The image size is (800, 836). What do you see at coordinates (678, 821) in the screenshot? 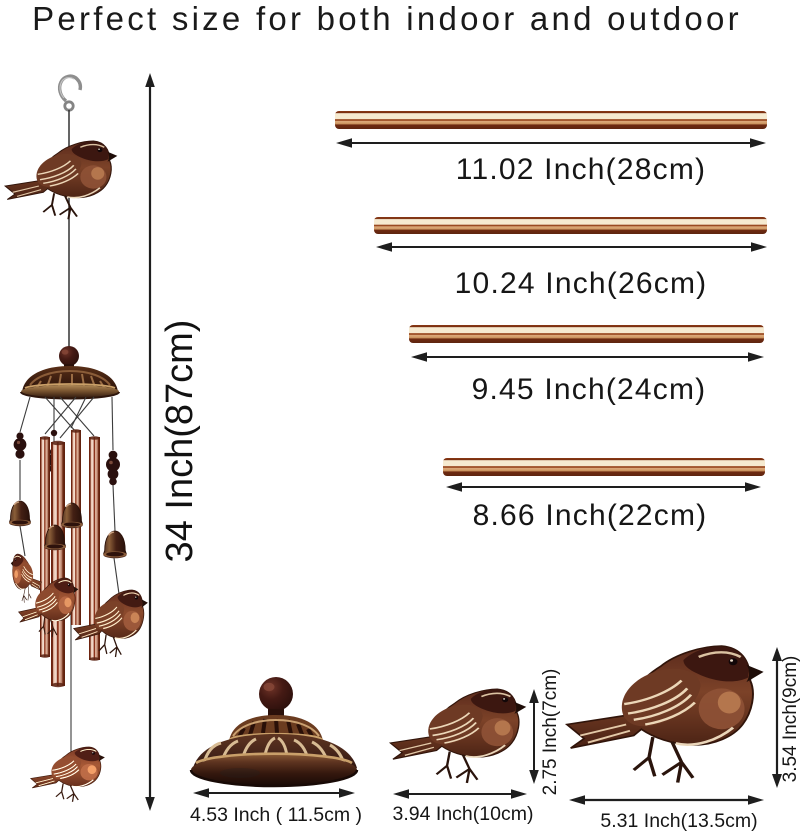
I see `svg-text: 5.31 Inch(13.5cm)` at bounding box center [678, 821].